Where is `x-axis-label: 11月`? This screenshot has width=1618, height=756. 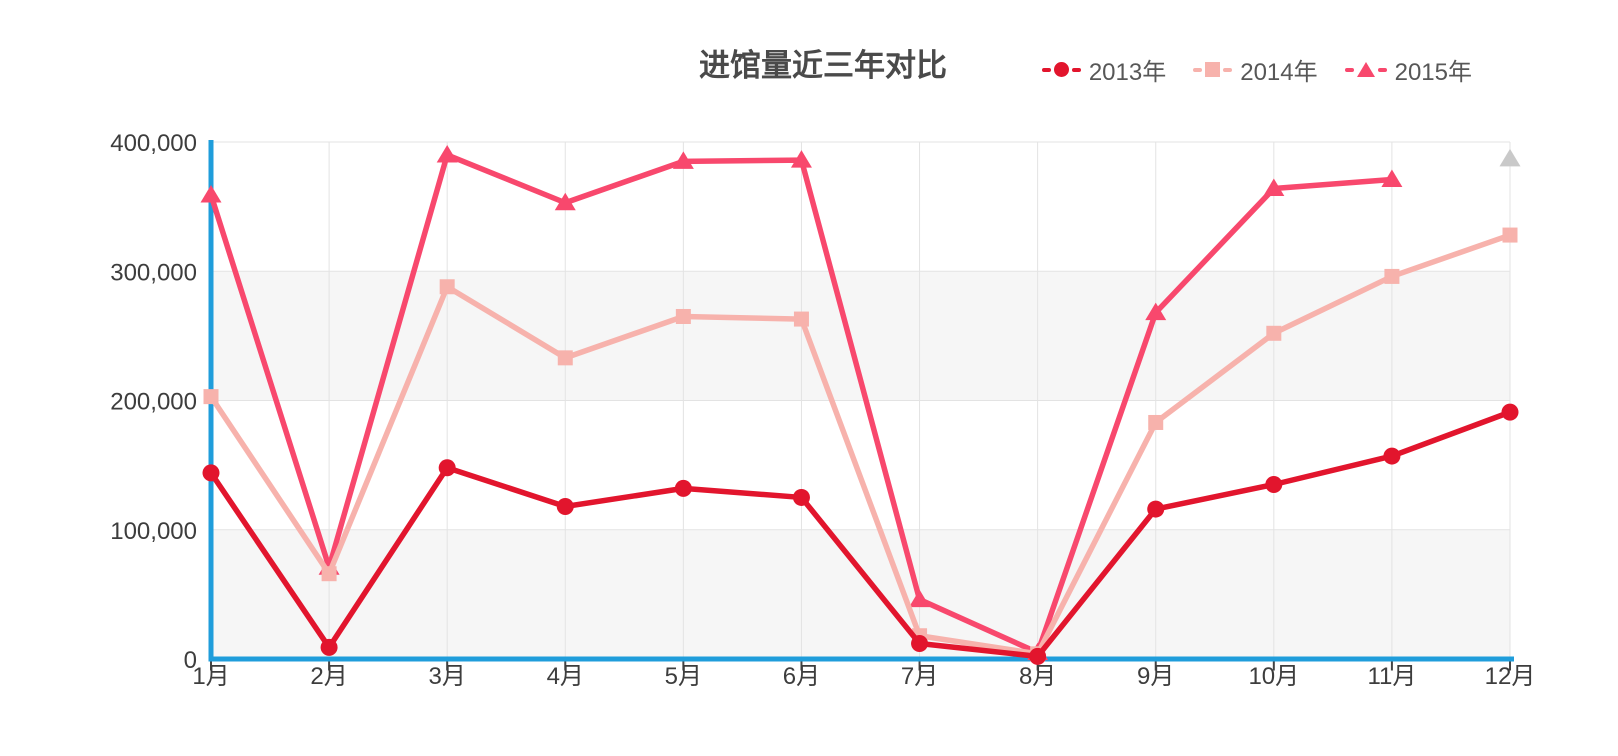 x-axis-label: 11月 is located at coordinates (1391, 676).